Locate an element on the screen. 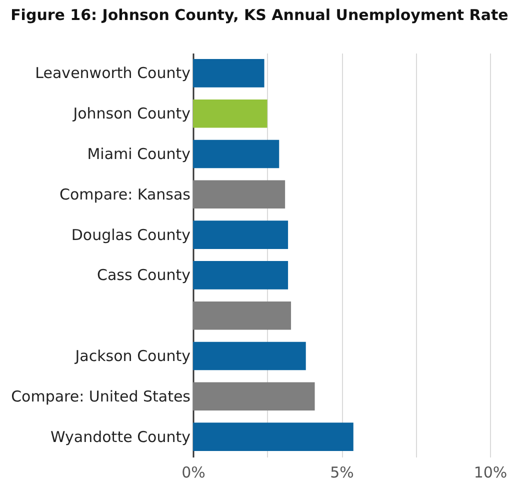  y-tick-label: Jackson County is located at coordinates (132, 356).